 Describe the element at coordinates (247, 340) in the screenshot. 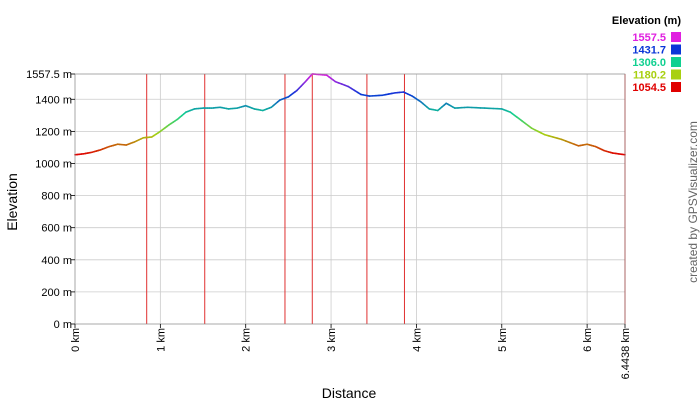

I see `x-tick-label-2: 2 km` at that location.